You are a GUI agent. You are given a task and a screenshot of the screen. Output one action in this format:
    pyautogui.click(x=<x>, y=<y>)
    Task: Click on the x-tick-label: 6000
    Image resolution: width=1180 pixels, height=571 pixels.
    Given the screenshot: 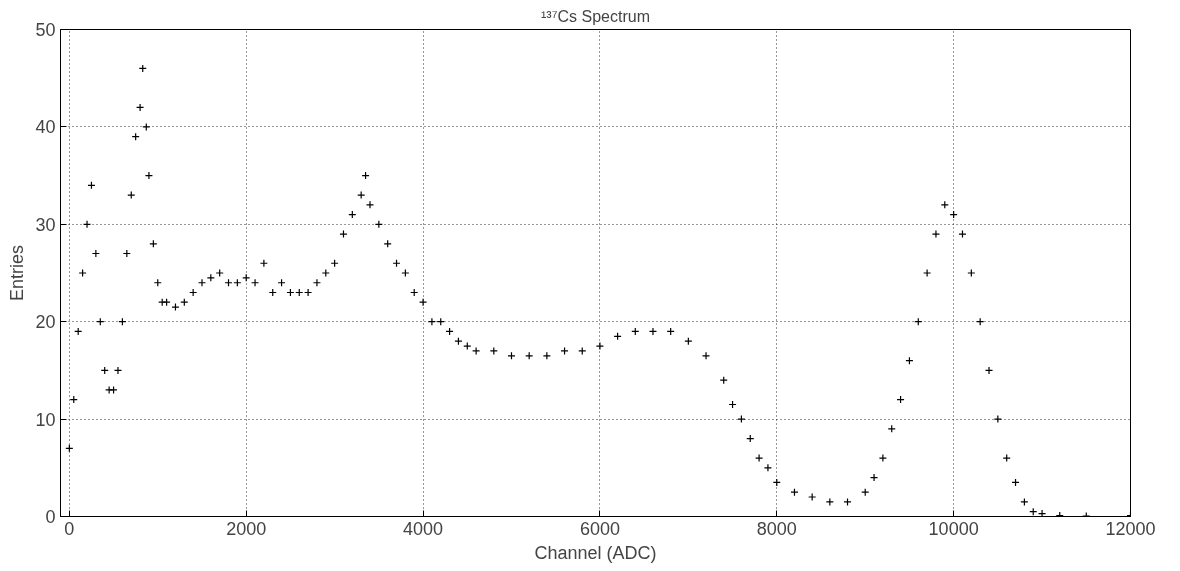 What is the action you would take?
    pyautogui.click(x=599, y=528)
    